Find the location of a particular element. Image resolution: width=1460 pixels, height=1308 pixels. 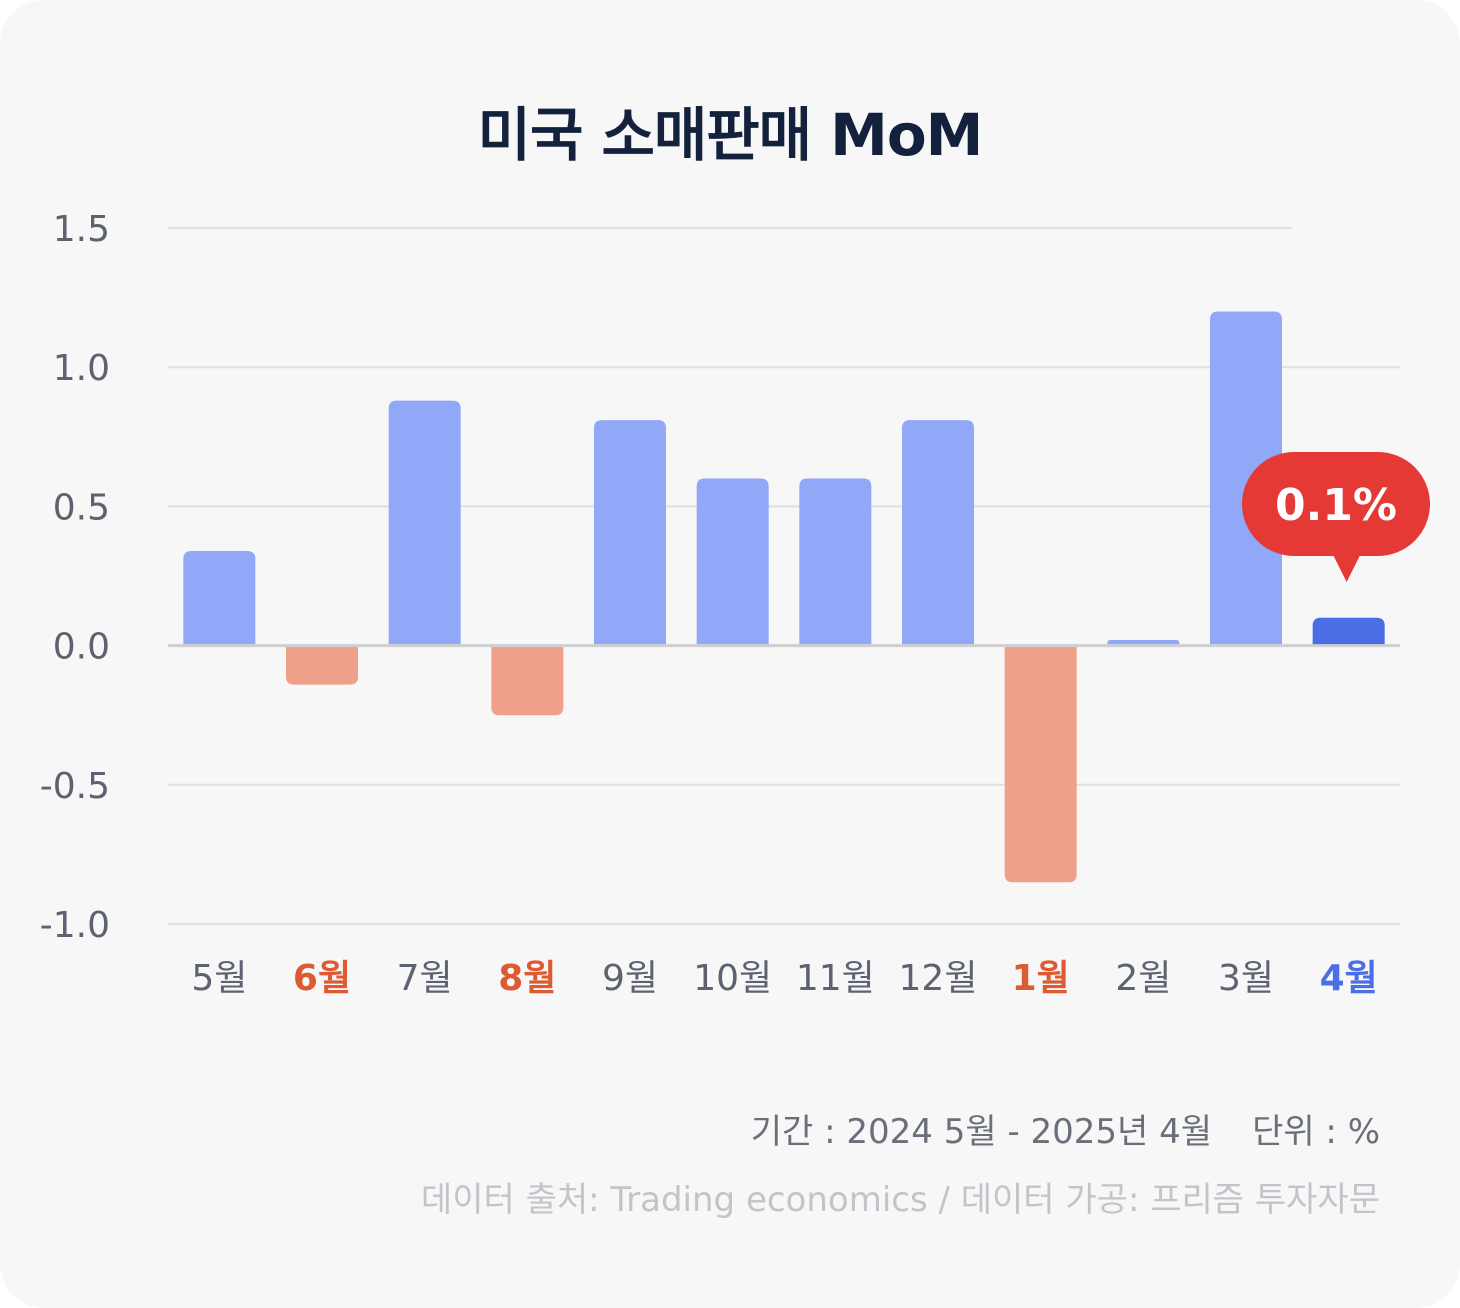

y-tick-label: 0.0 is located at coordinates (81, 647).